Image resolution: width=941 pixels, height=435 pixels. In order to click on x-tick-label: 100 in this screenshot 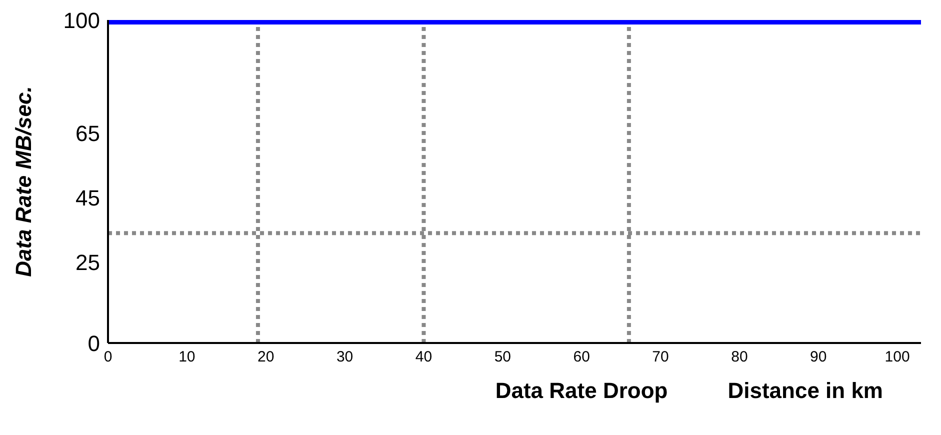, I will do `click(897, 357)`.